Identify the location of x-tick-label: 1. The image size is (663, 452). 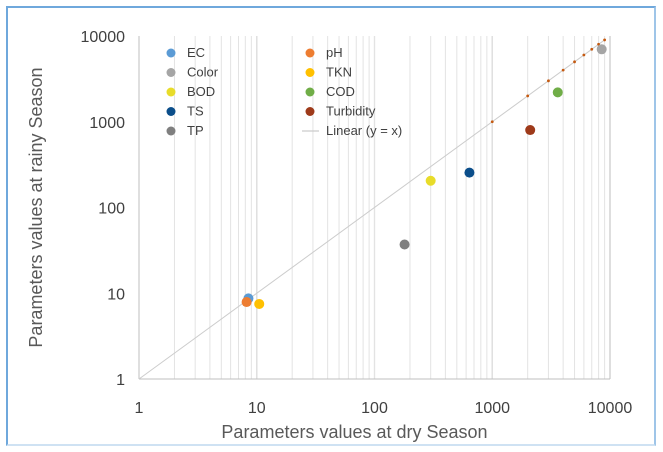
(139, 408).